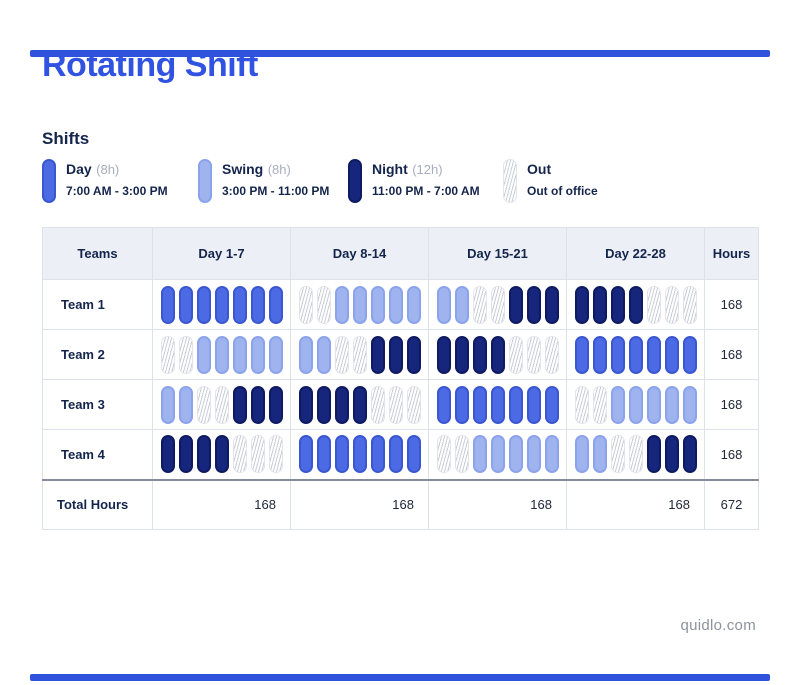  I want to click on team-name: Team 4, so click(97, 454).